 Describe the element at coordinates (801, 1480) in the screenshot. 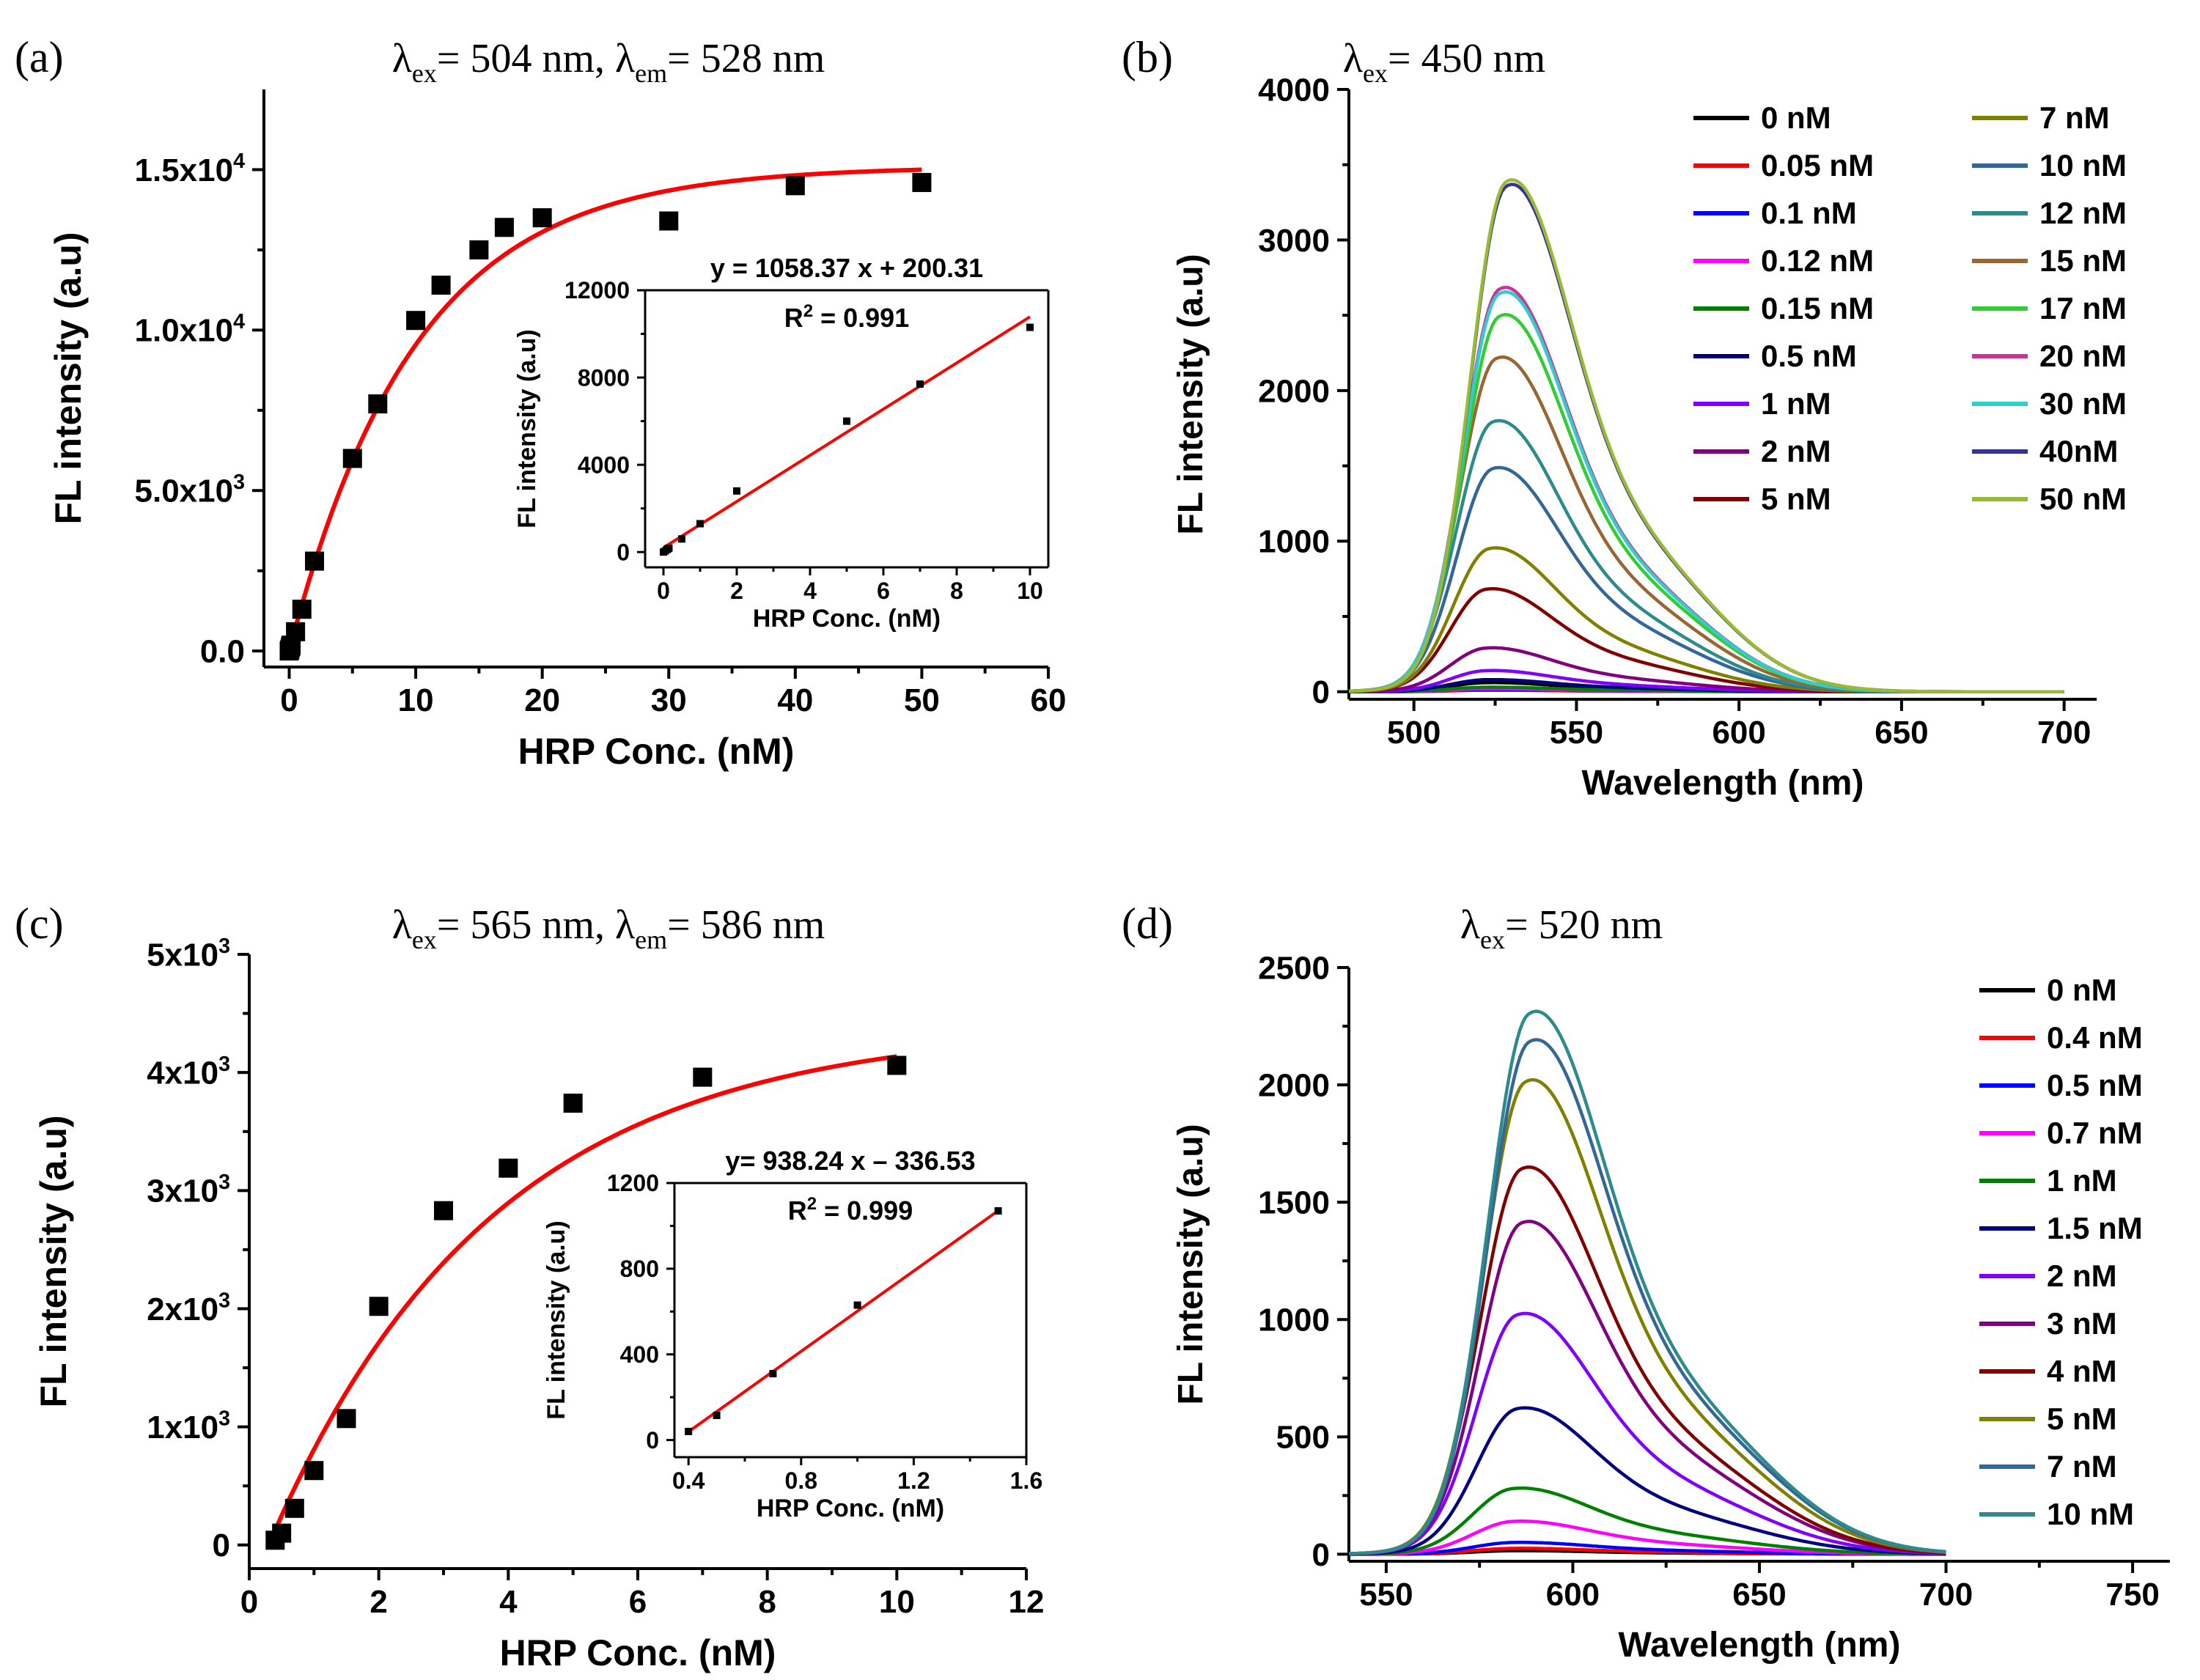

I see `panel-c-inset-x-tick-label: 0.8` at that location.